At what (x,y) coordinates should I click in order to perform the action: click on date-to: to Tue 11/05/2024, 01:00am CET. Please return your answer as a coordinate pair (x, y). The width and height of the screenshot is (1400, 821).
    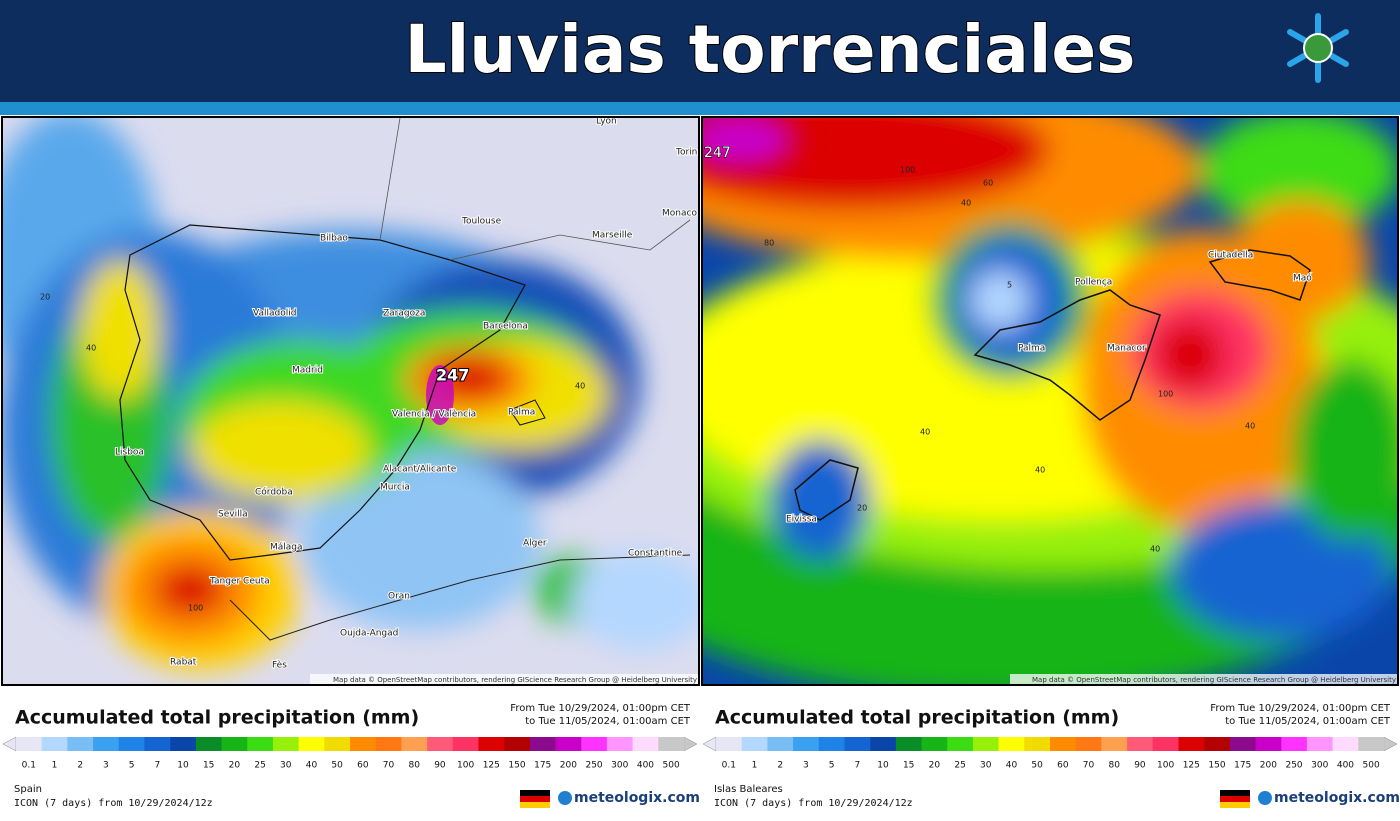
    Looking at the image, I should click on (1308, 721).